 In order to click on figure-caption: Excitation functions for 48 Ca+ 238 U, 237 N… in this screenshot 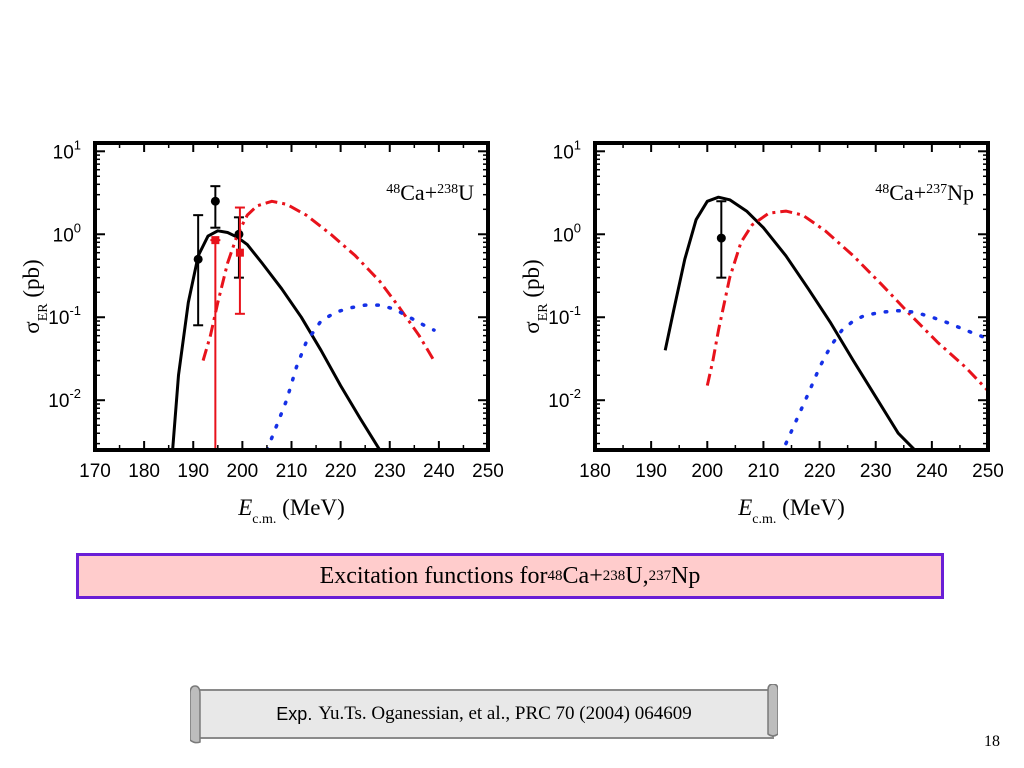, I will do `click(510, 576)`.